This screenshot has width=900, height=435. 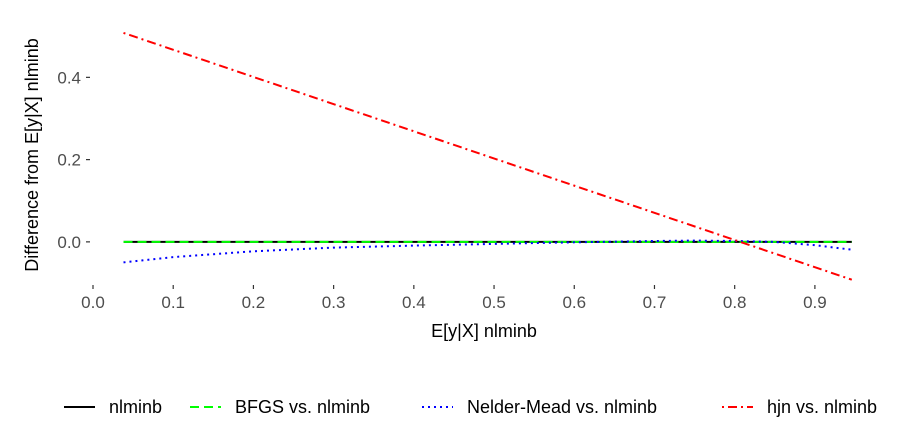 I want to click on y-tick-label: 0.0, so click(x=69, y=242).